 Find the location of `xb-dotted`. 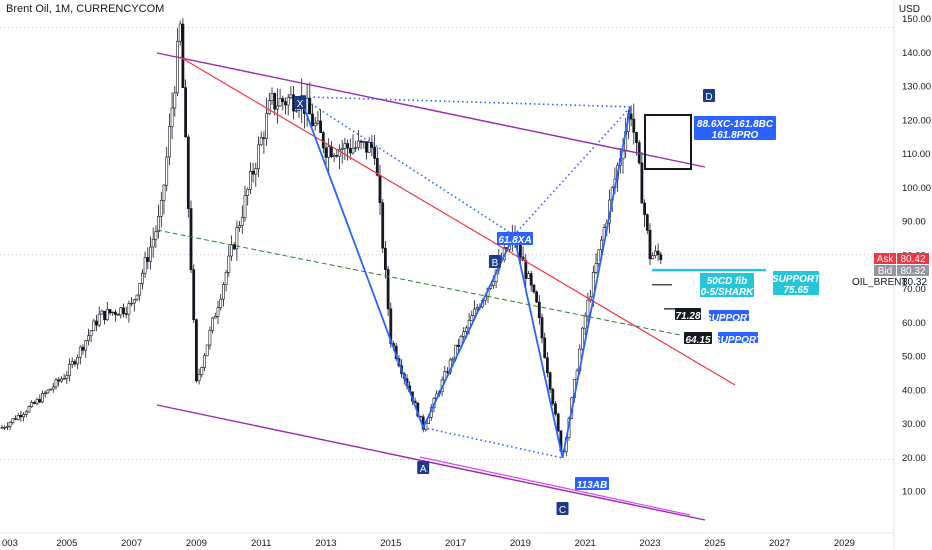

xb-dotted is located at coordinates (407, 166).